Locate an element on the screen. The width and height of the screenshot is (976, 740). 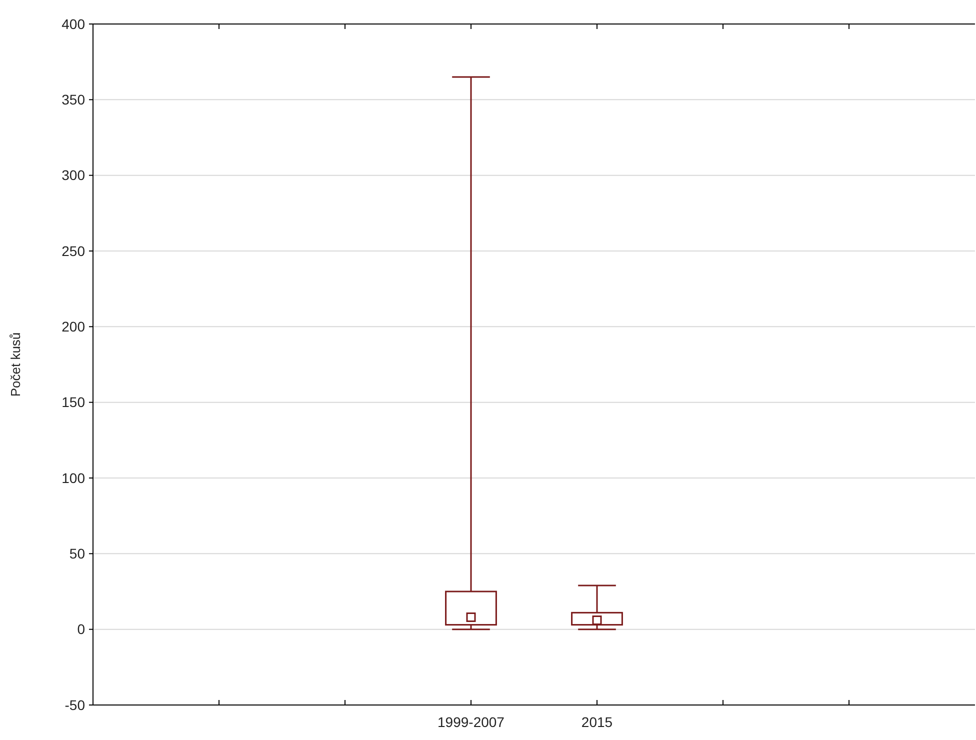
y-tick-label: 150 is located at coordinates (74, 402).